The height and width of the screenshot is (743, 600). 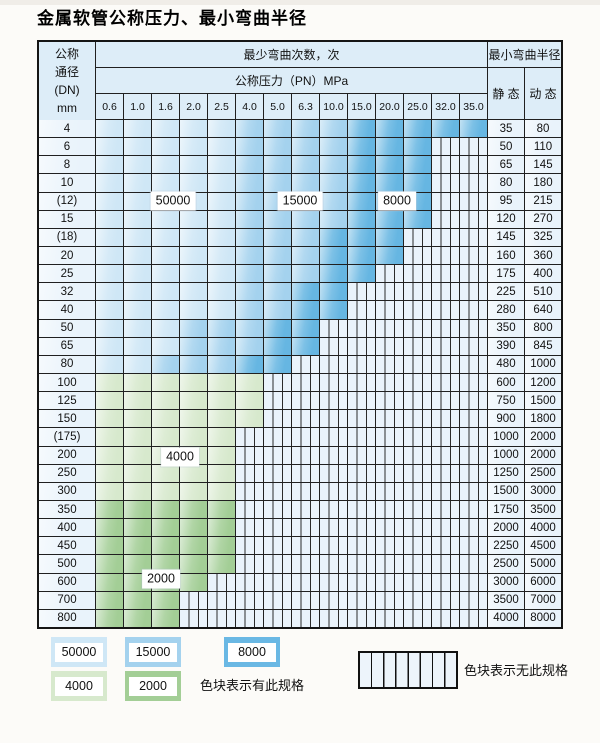 What do you see at coordinates (300, 473) in the screenshot?
I see `table-row: 250 1250 2500` at bounding box center [300, 473].